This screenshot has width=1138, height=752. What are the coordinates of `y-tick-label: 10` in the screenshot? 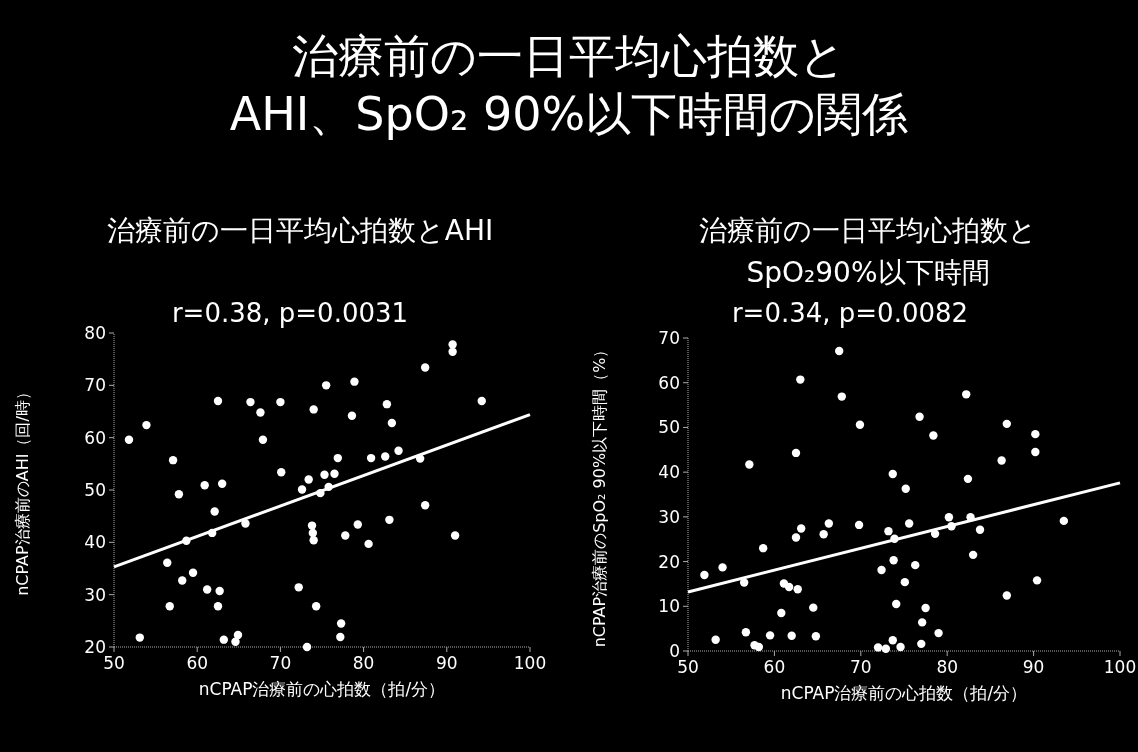 It's located at (669, 606).